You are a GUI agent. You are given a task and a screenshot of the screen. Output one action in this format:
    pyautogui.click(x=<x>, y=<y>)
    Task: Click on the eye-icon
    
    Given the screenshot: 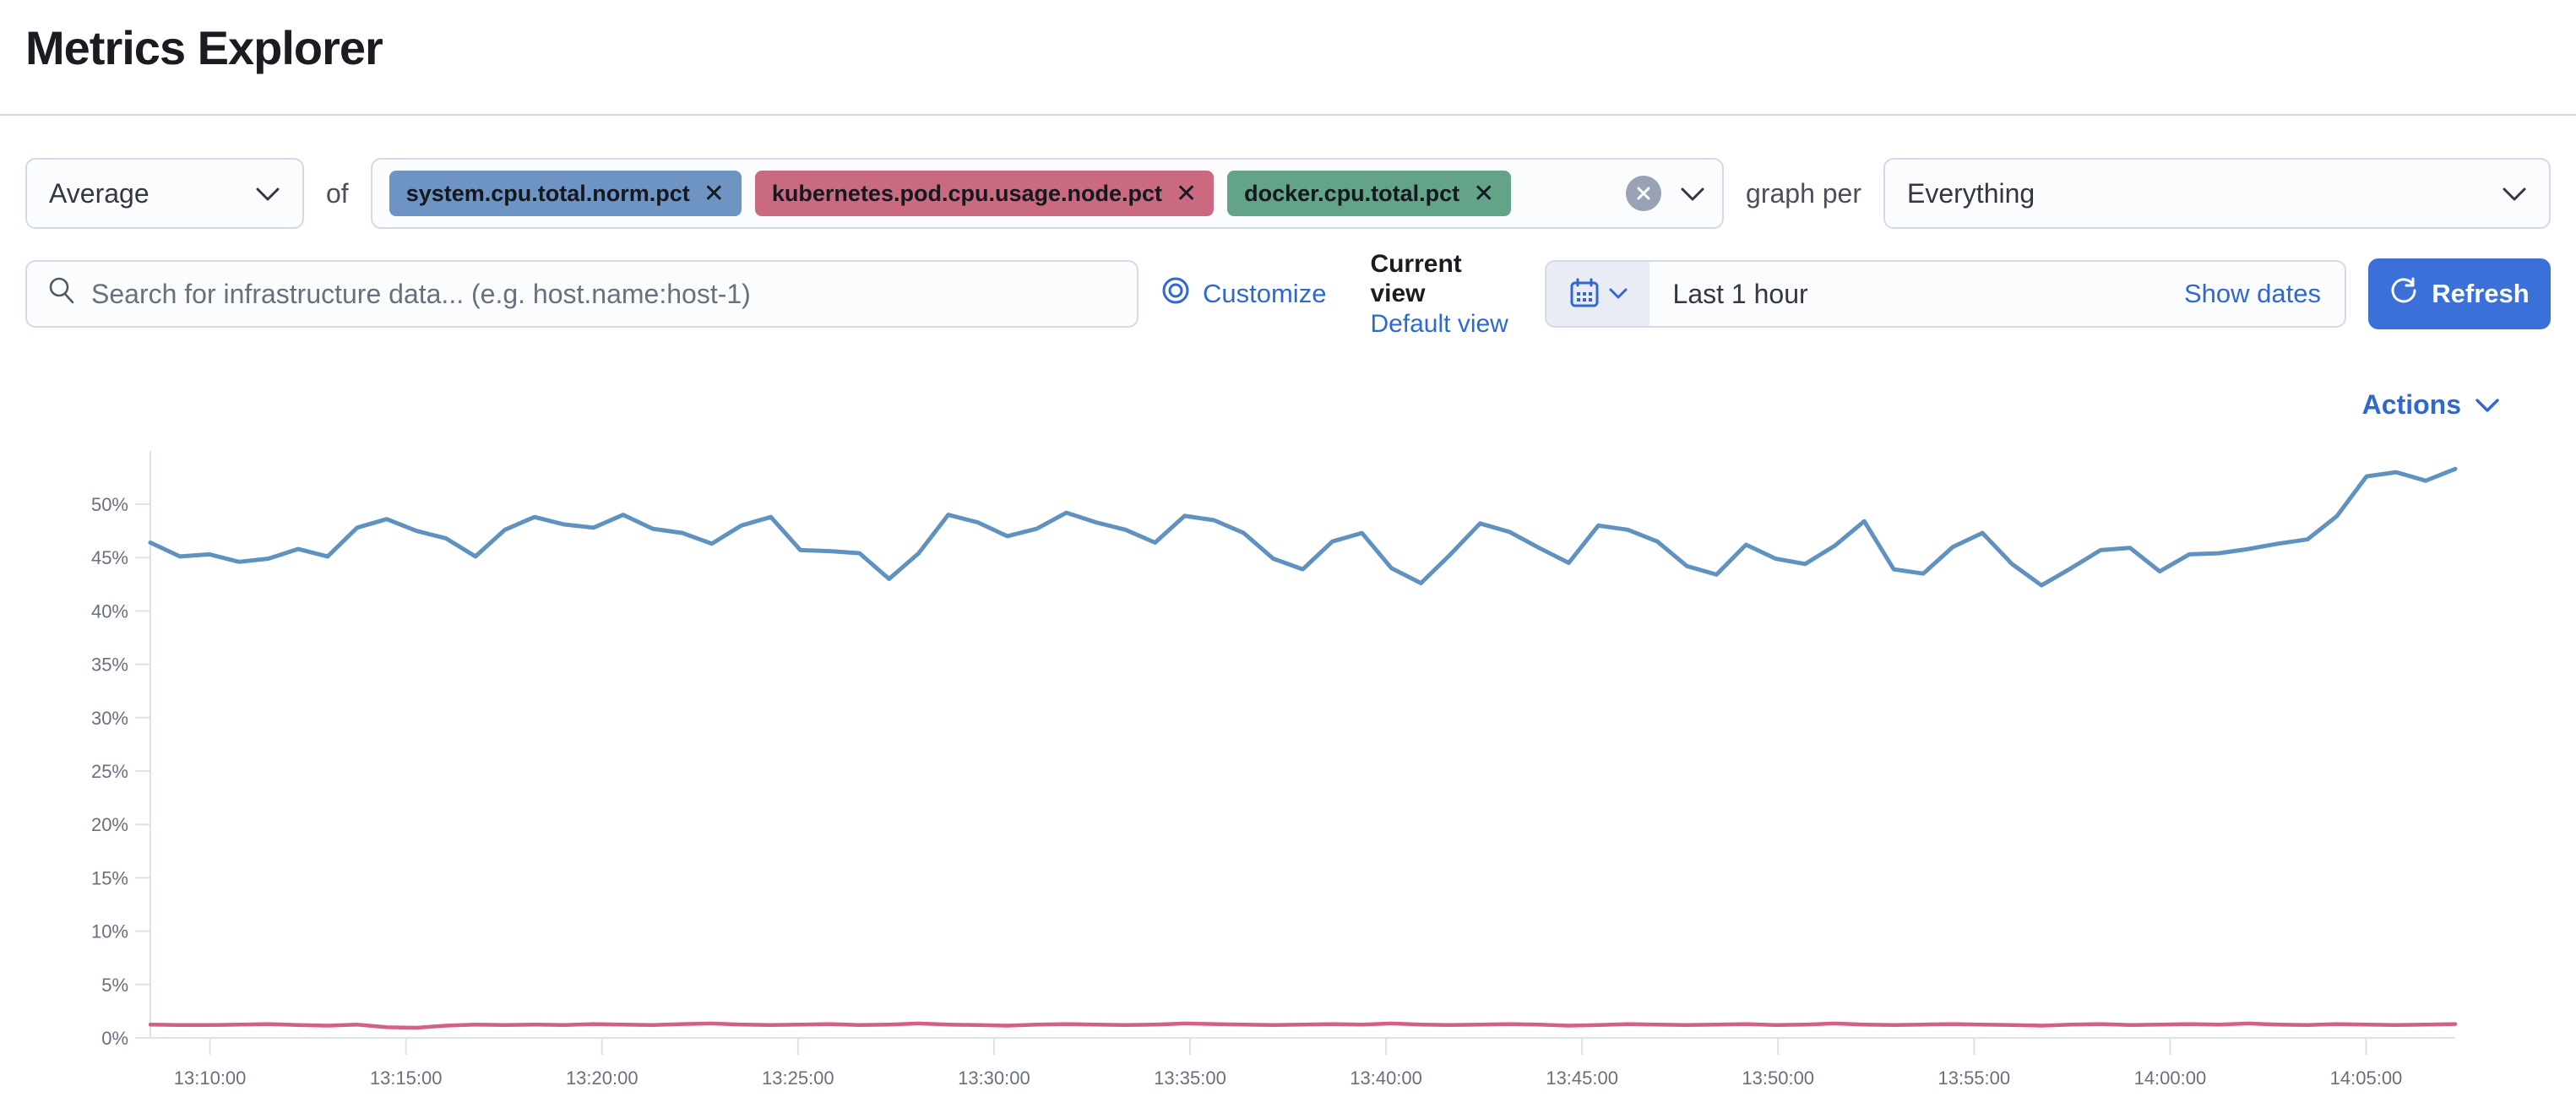 What is the action you would take?
    pyautogui.click(x=1175, y=293)
    